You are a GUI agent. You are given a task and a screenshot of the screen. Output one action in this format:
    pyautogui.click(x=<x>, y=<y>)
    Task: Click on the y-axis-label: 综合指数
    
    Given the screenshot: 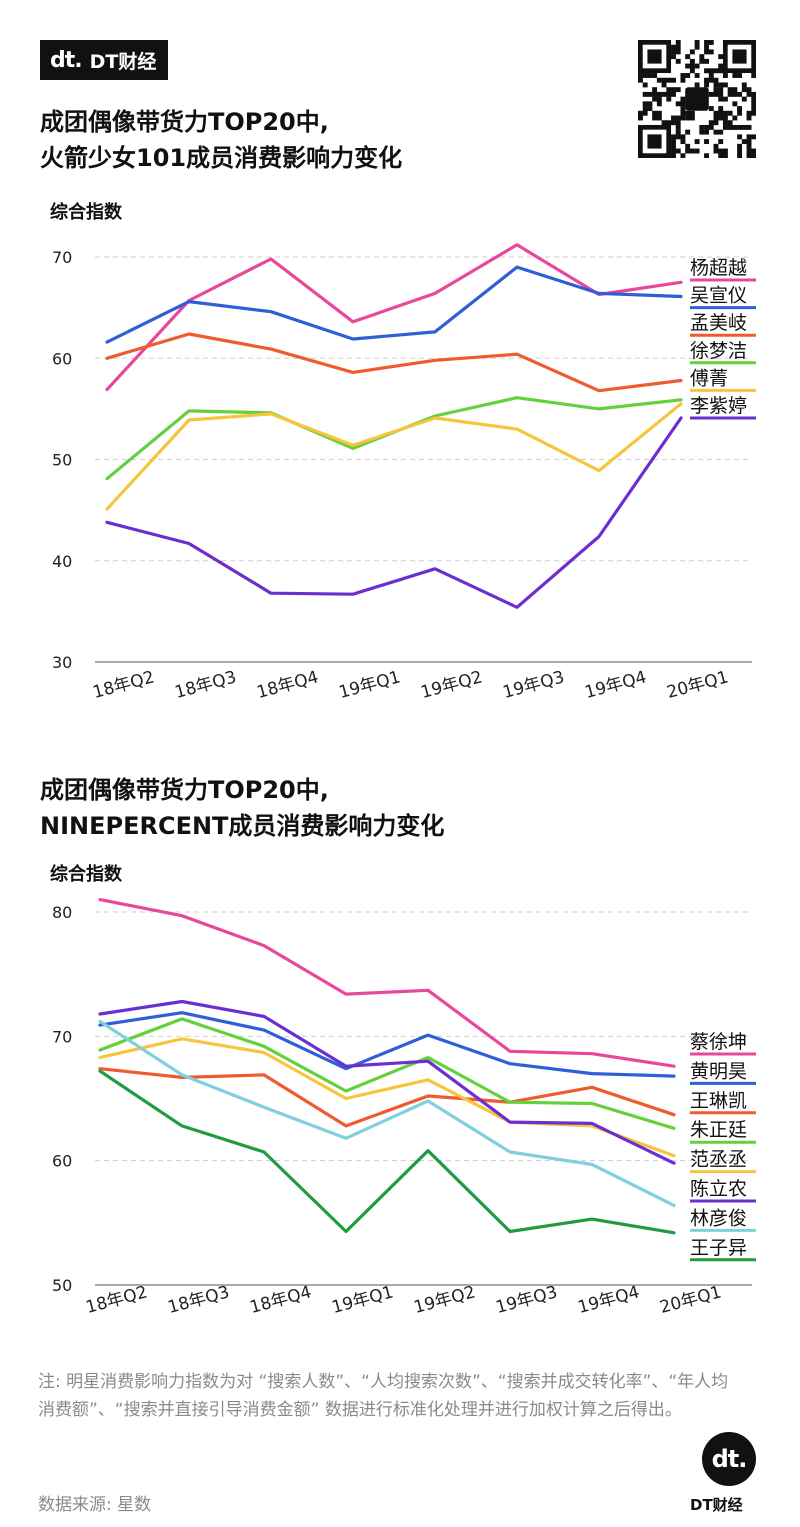 What is the action you would take?
    pyautogui.click(x=86, y=874)
    